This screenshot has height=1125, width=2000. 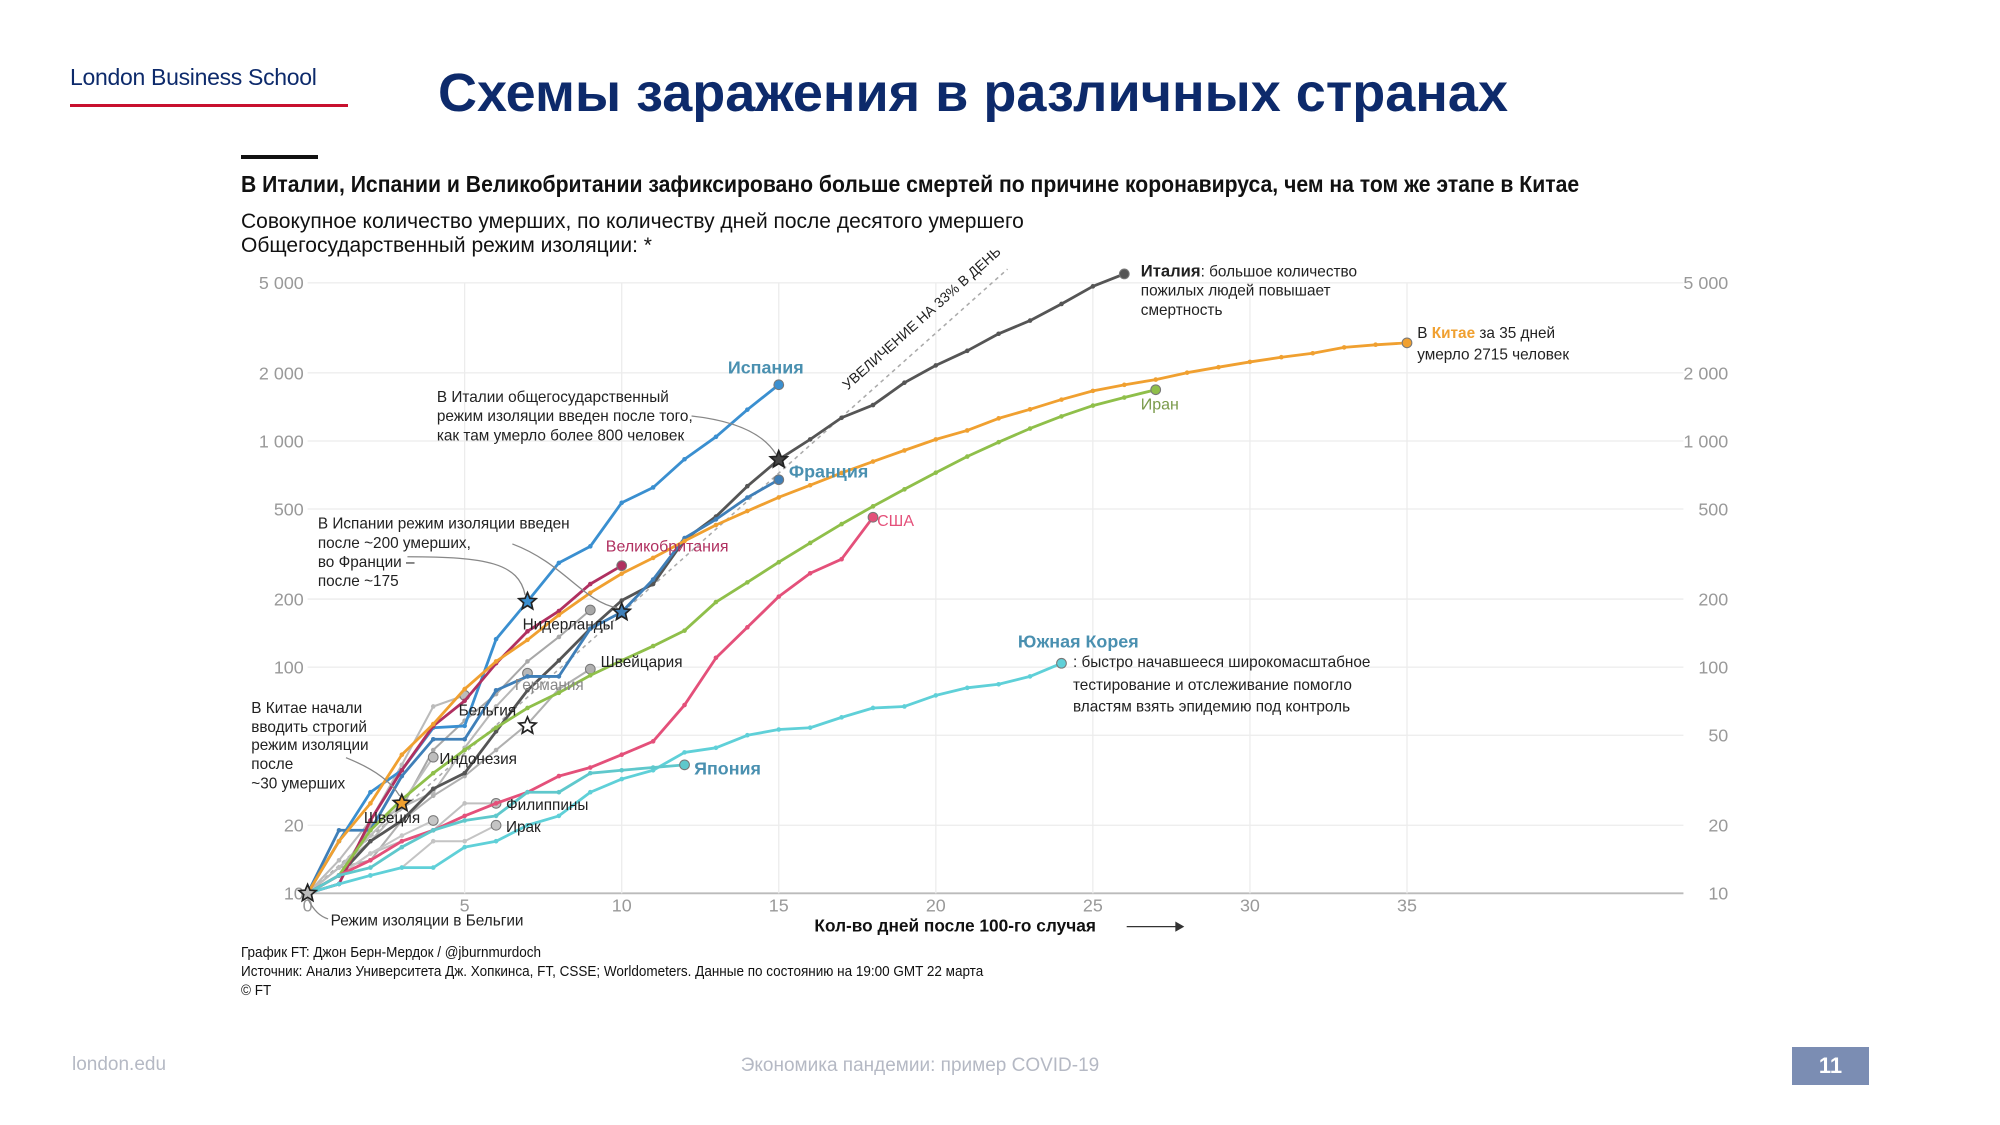 I want to click on label-usa: США, so click(x=895, y=521).